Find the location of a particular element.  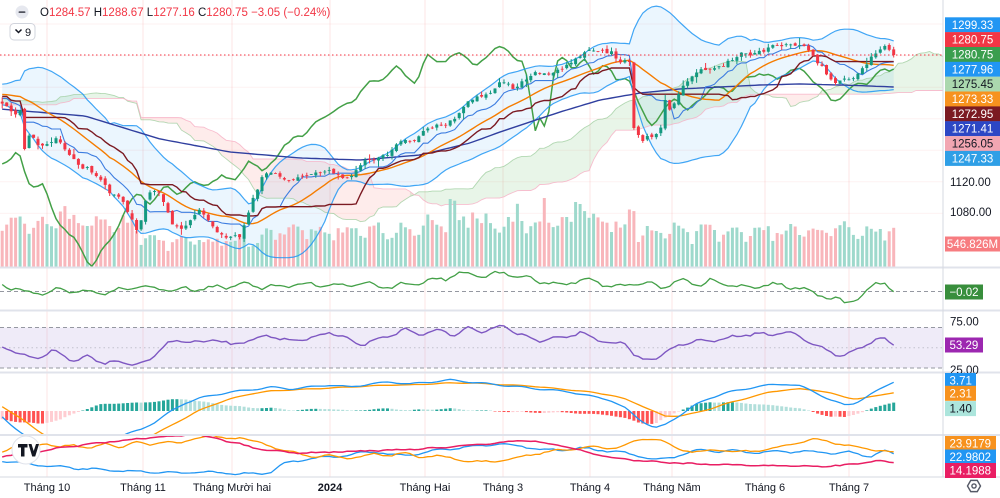

svg-text: 1080.00 is located at coordinates (971, 213).